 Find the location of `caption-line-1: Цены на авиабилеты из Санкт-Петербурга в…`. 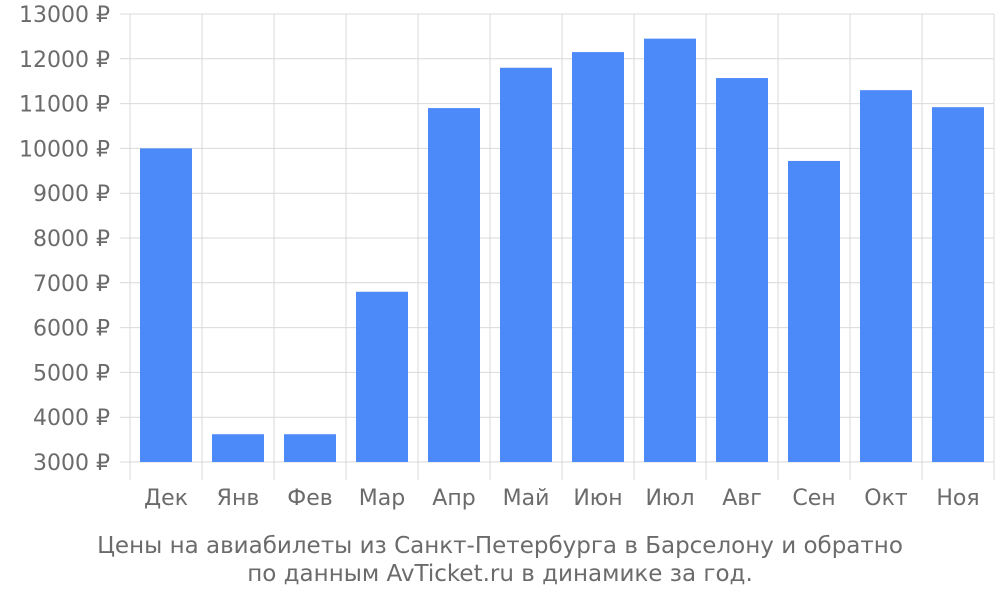

caption-line-1: Цены на авиабилеты из Санкт-Петербурга в… is located at coordinates (500, 546).